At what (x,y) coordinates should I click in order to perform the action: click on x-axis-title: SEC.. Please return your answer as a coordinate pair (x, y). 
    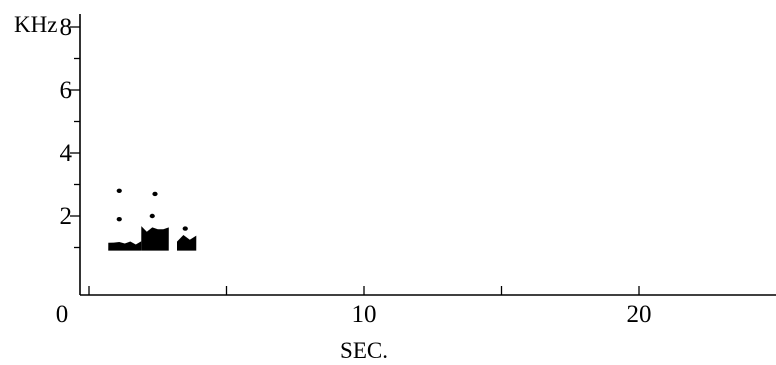
    Looking at the image, I should click on (364, 350).